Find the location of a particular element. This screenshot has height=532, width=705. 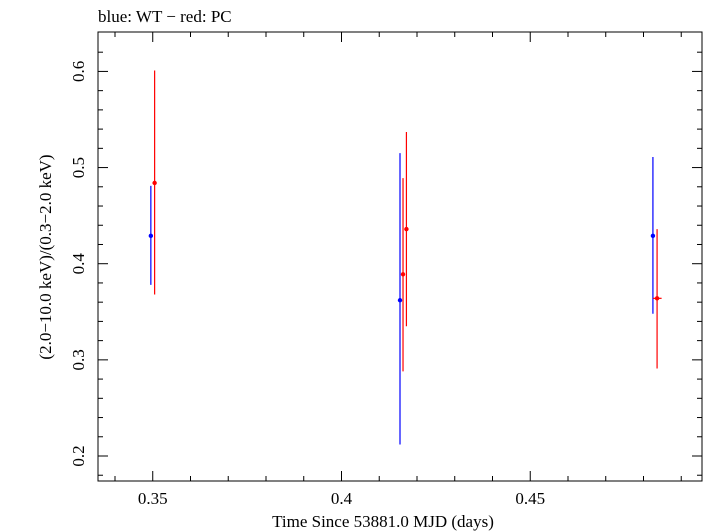

y-tick-label: 0.4 is located at coordinates (78, 264).